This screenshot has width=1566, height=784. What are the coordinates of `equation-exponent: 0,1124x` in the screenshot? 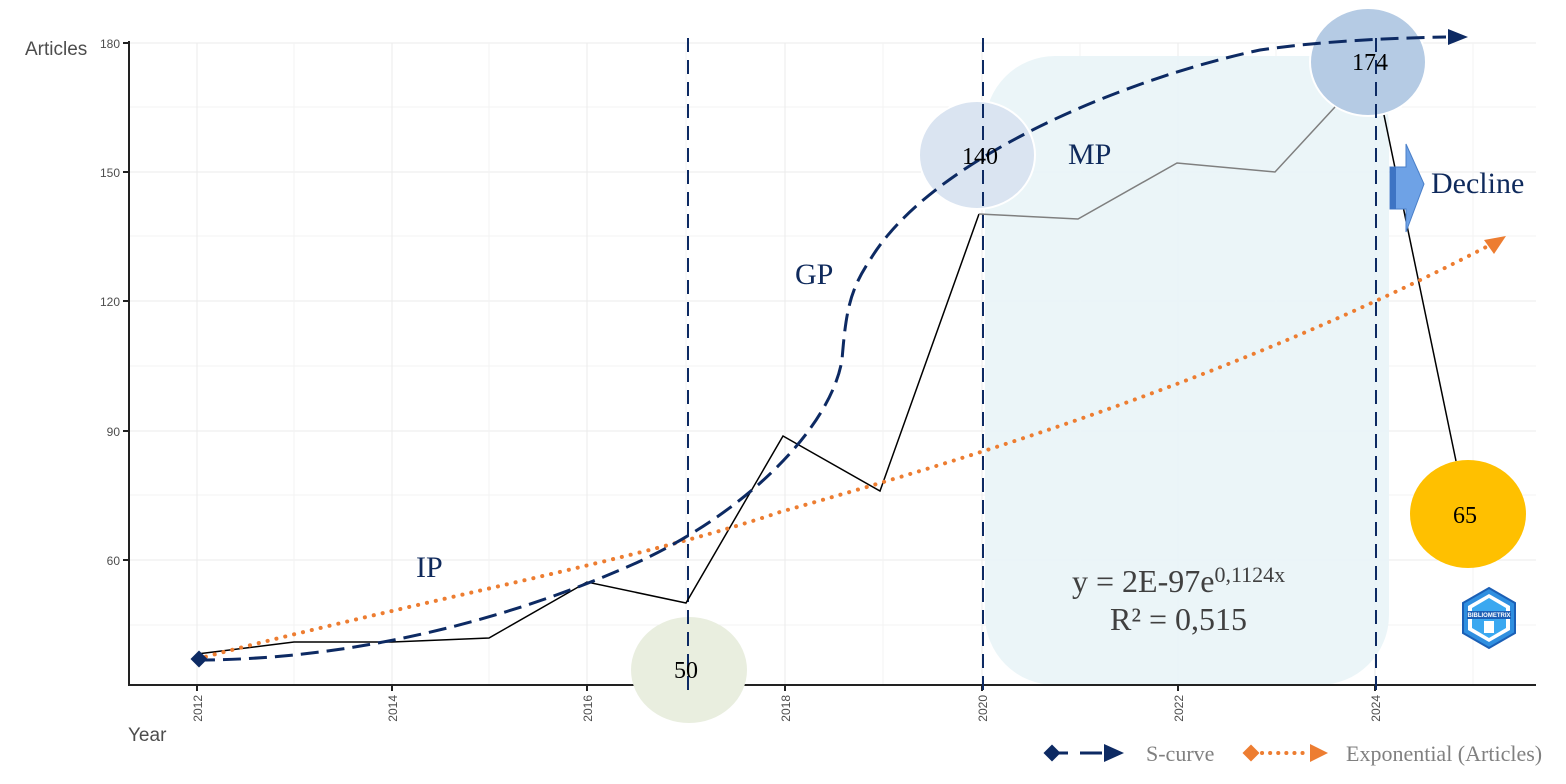 It's located at (1249, 574).